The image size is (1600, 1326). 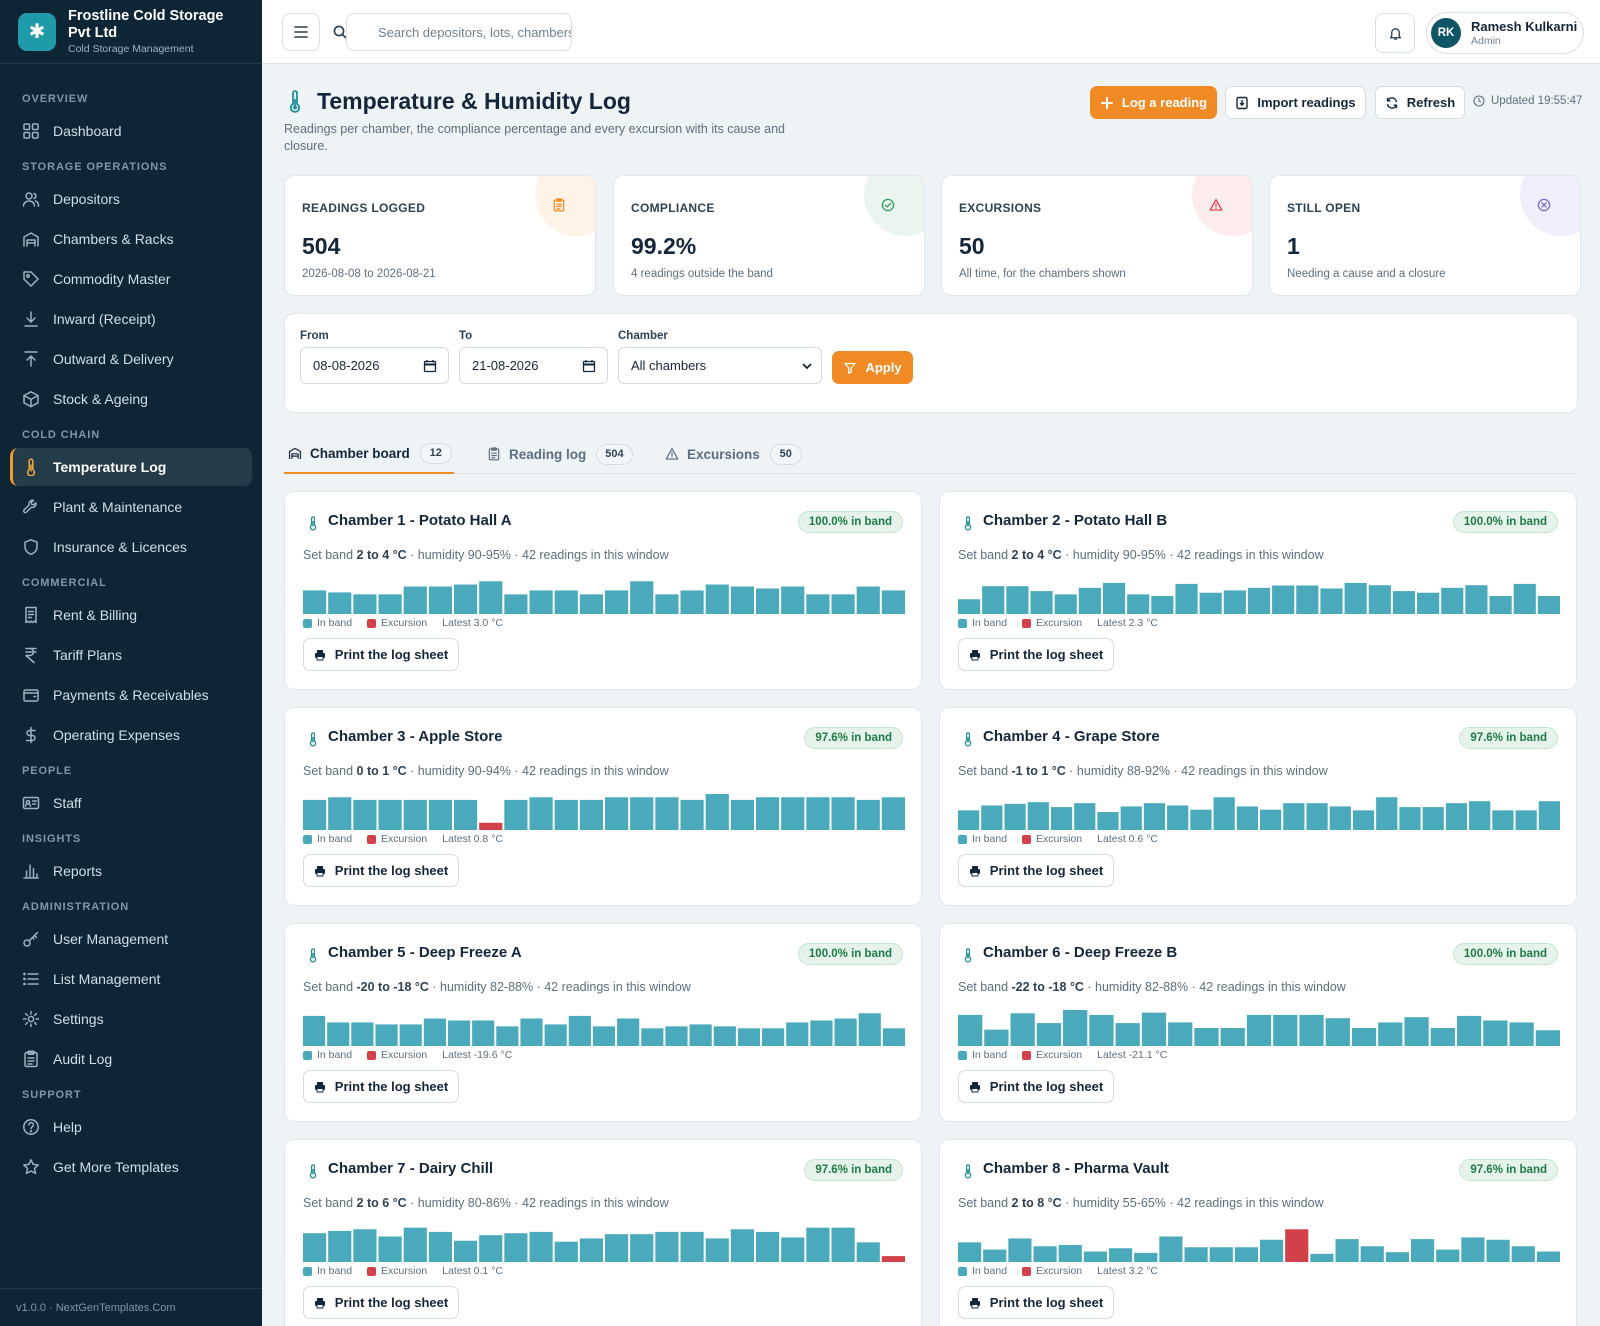 What do you see at coordinates (731, 454) in the screenshot?
I see `tab-excursions: Excursions 50` at bounding box center [731, 454].